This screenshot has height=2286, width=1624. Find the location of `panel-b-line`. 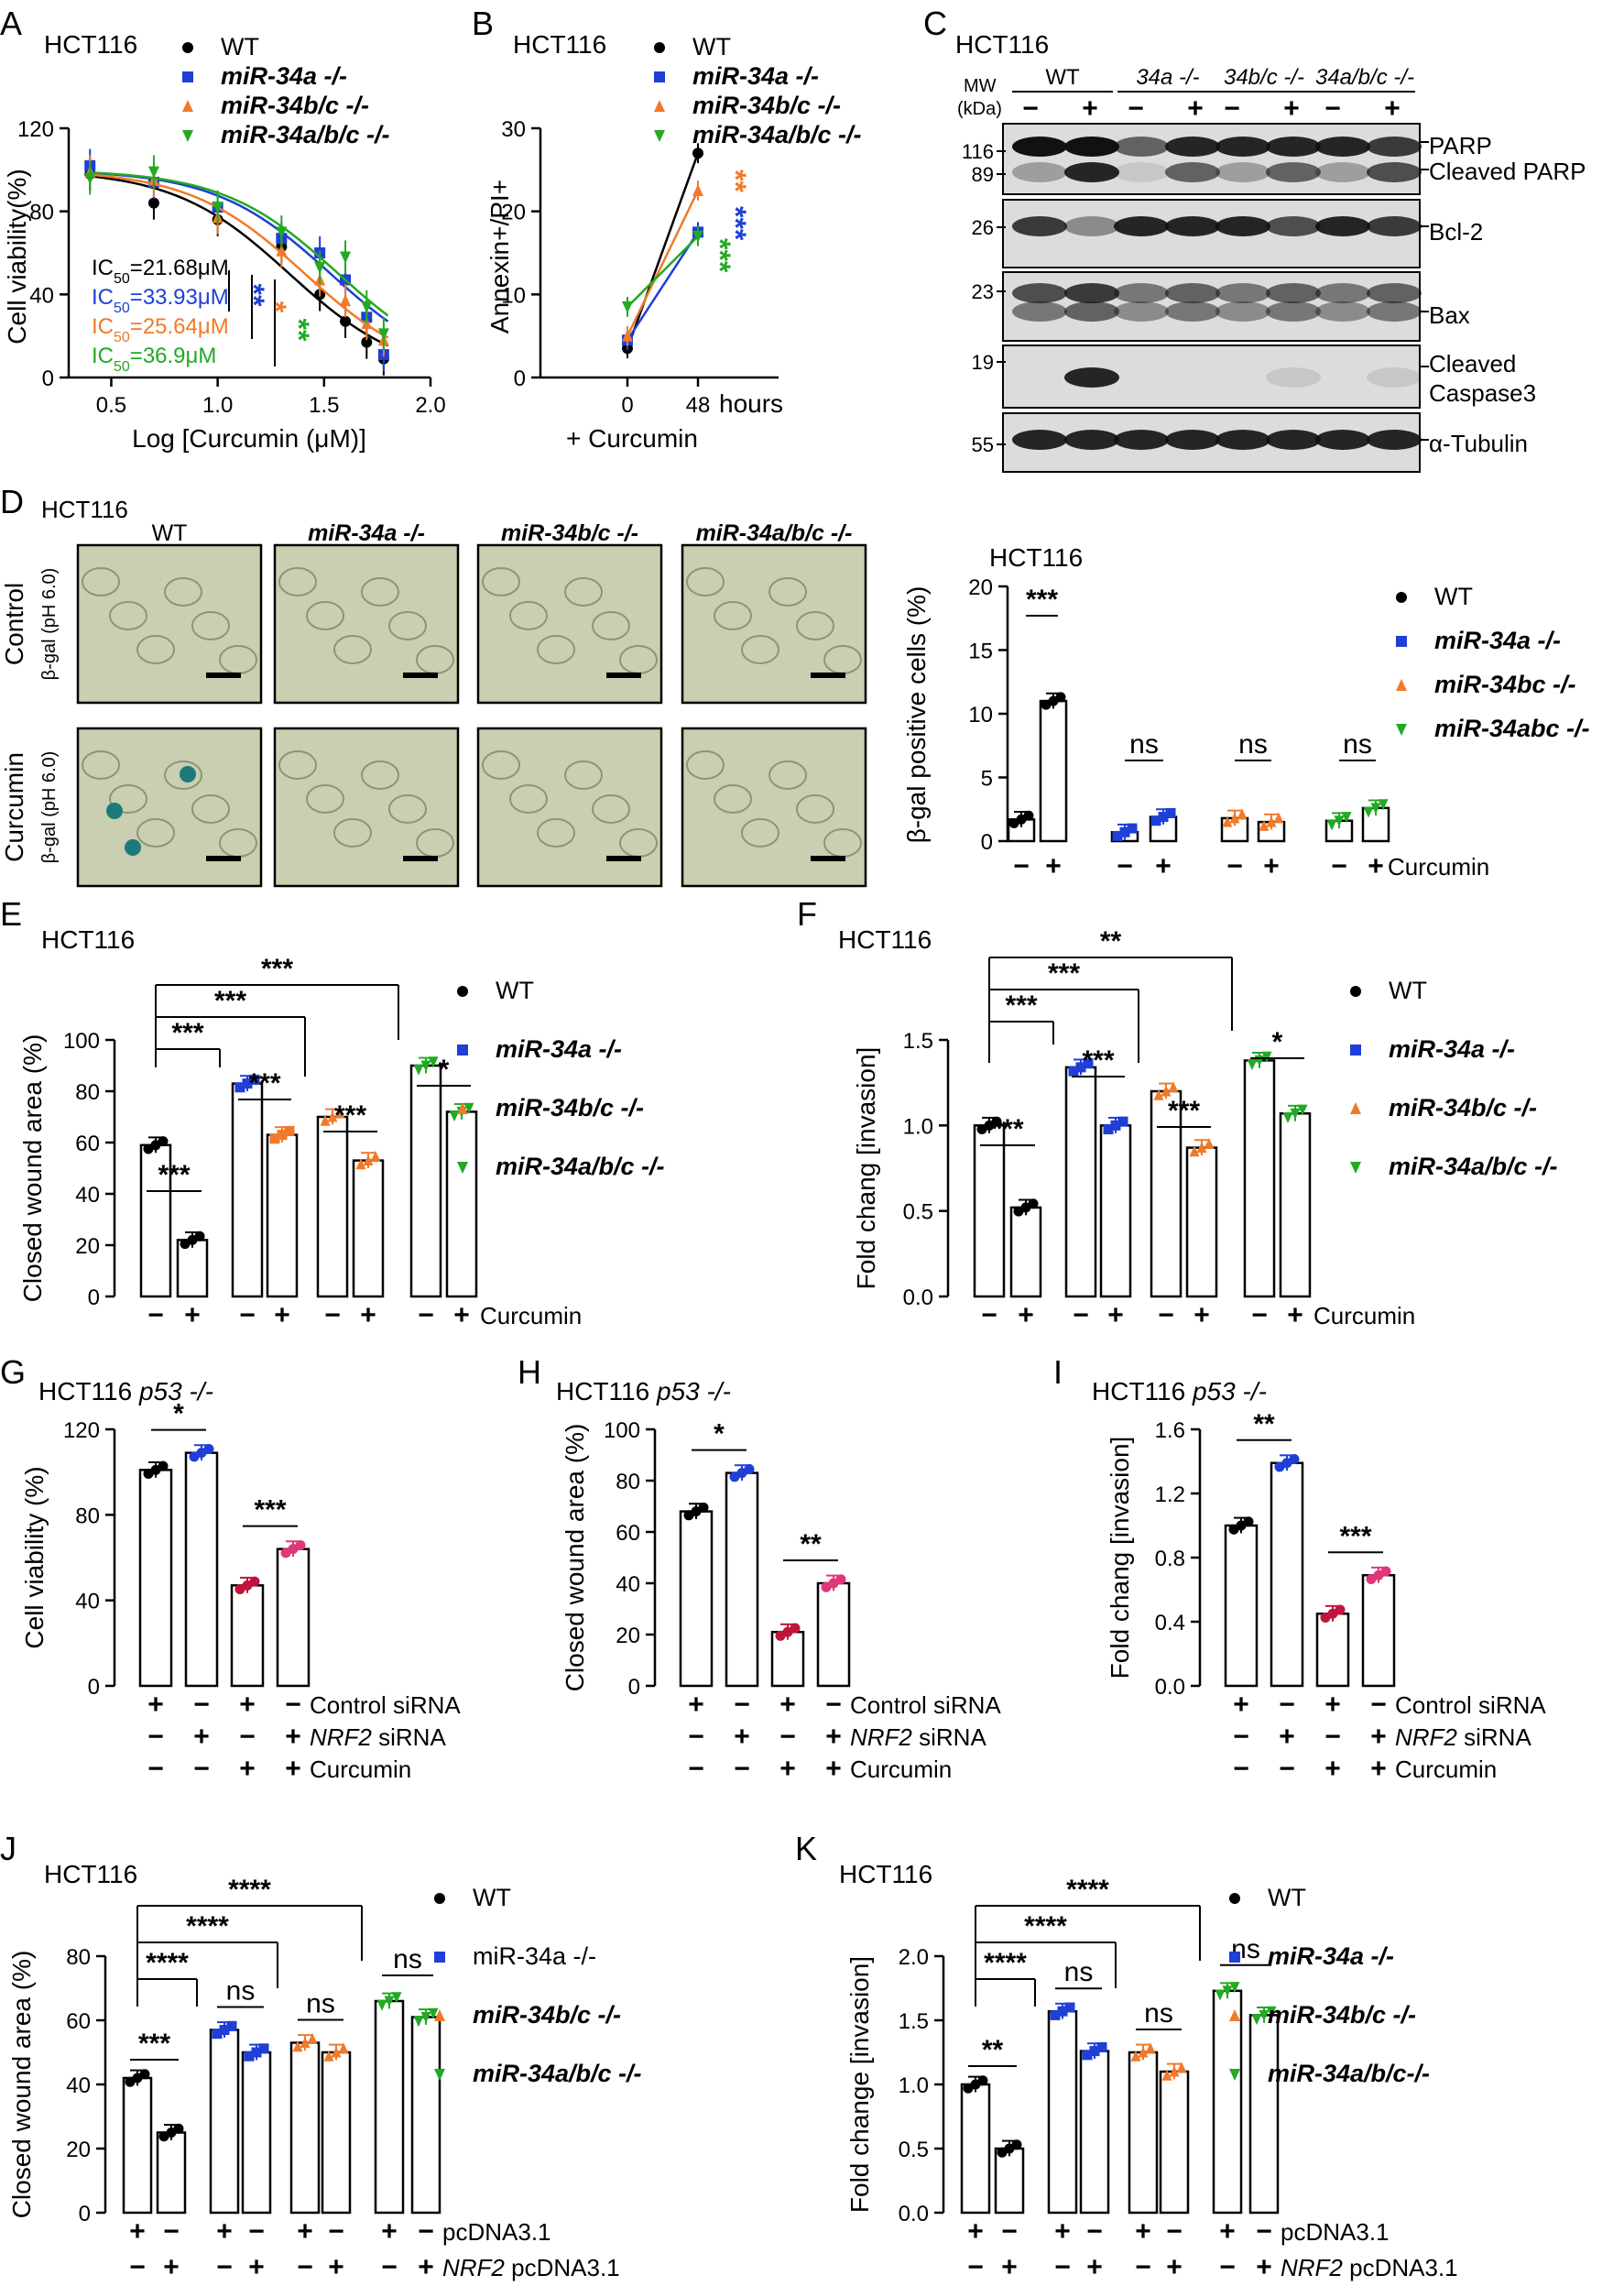

panel-b-line is located at coordinates (663, 264).